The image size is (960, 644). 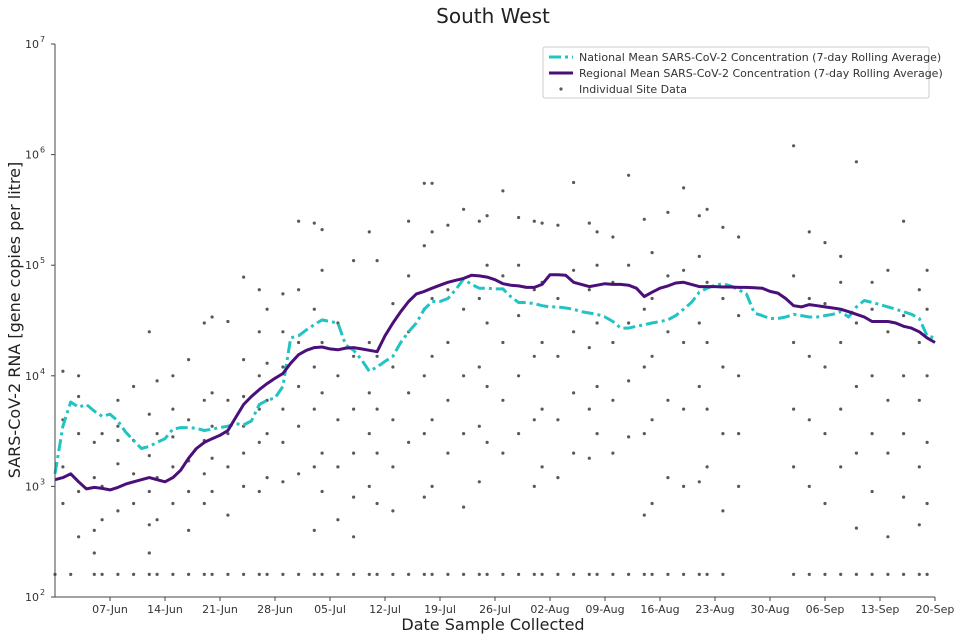 I want to click on y-tick-exponent: 5, so click(x=42, y=260).